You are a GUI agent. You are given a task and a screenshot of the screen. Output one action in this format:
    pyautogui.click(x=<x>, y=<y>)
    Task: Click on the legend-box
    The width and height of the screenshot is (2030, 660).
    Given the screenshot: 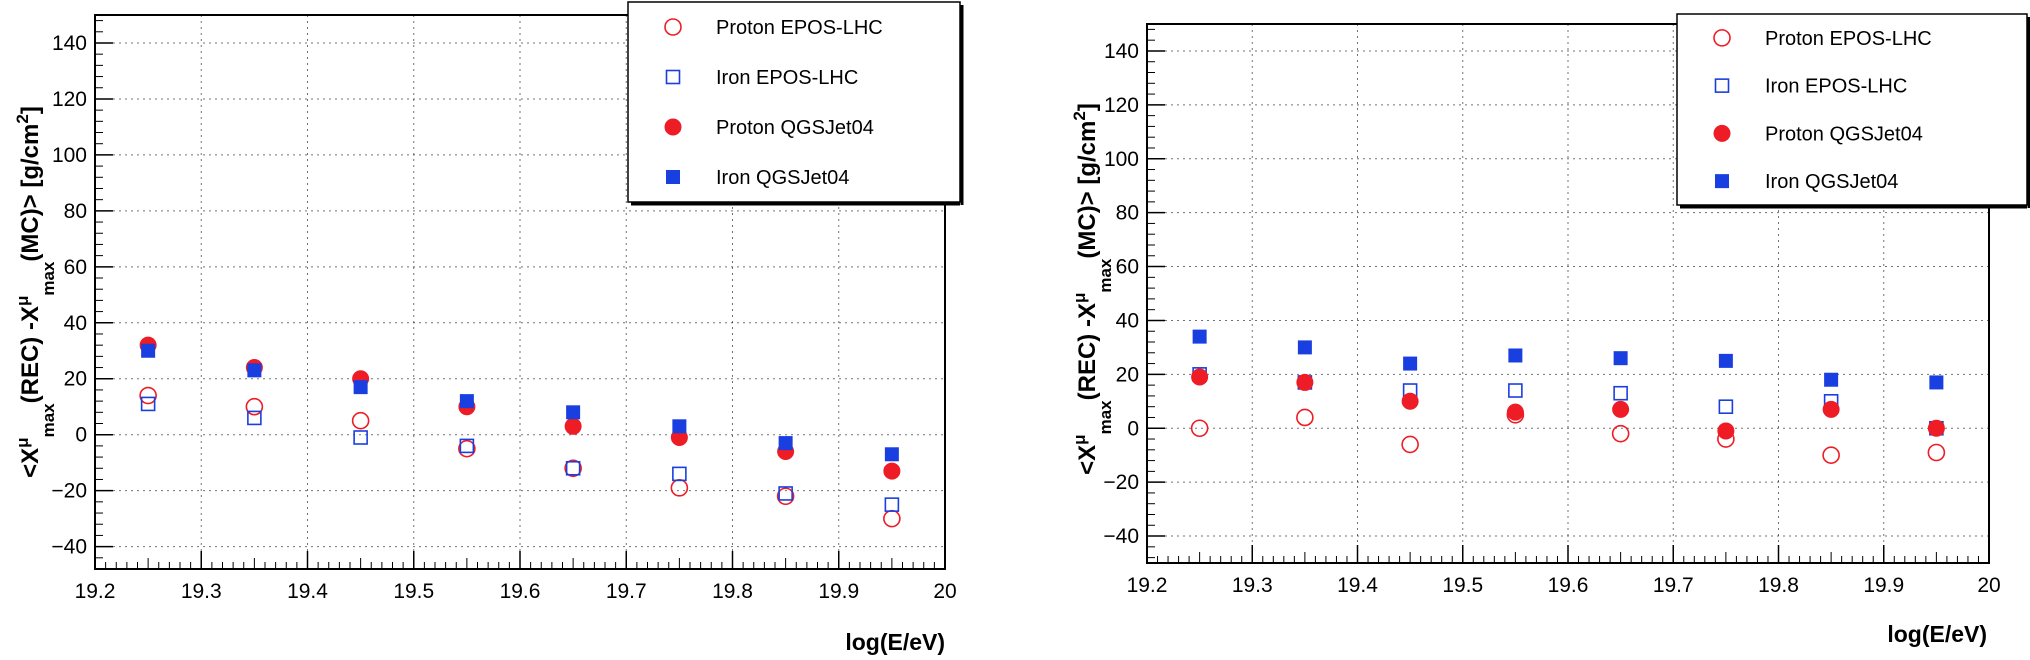 What is the action you would take?
    pyautogui.click(x=1852, y=109)
    